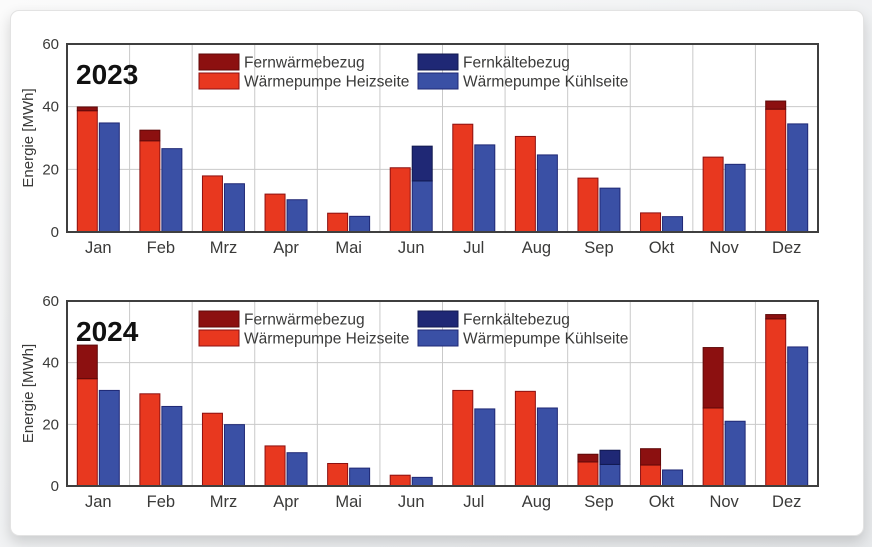 The width and height of the screenshot is (872, 547). What do you see at coordinates (411, 502) in the screenshot?
I see `month-tick-label: Jun` at bounding box center [411, 502].